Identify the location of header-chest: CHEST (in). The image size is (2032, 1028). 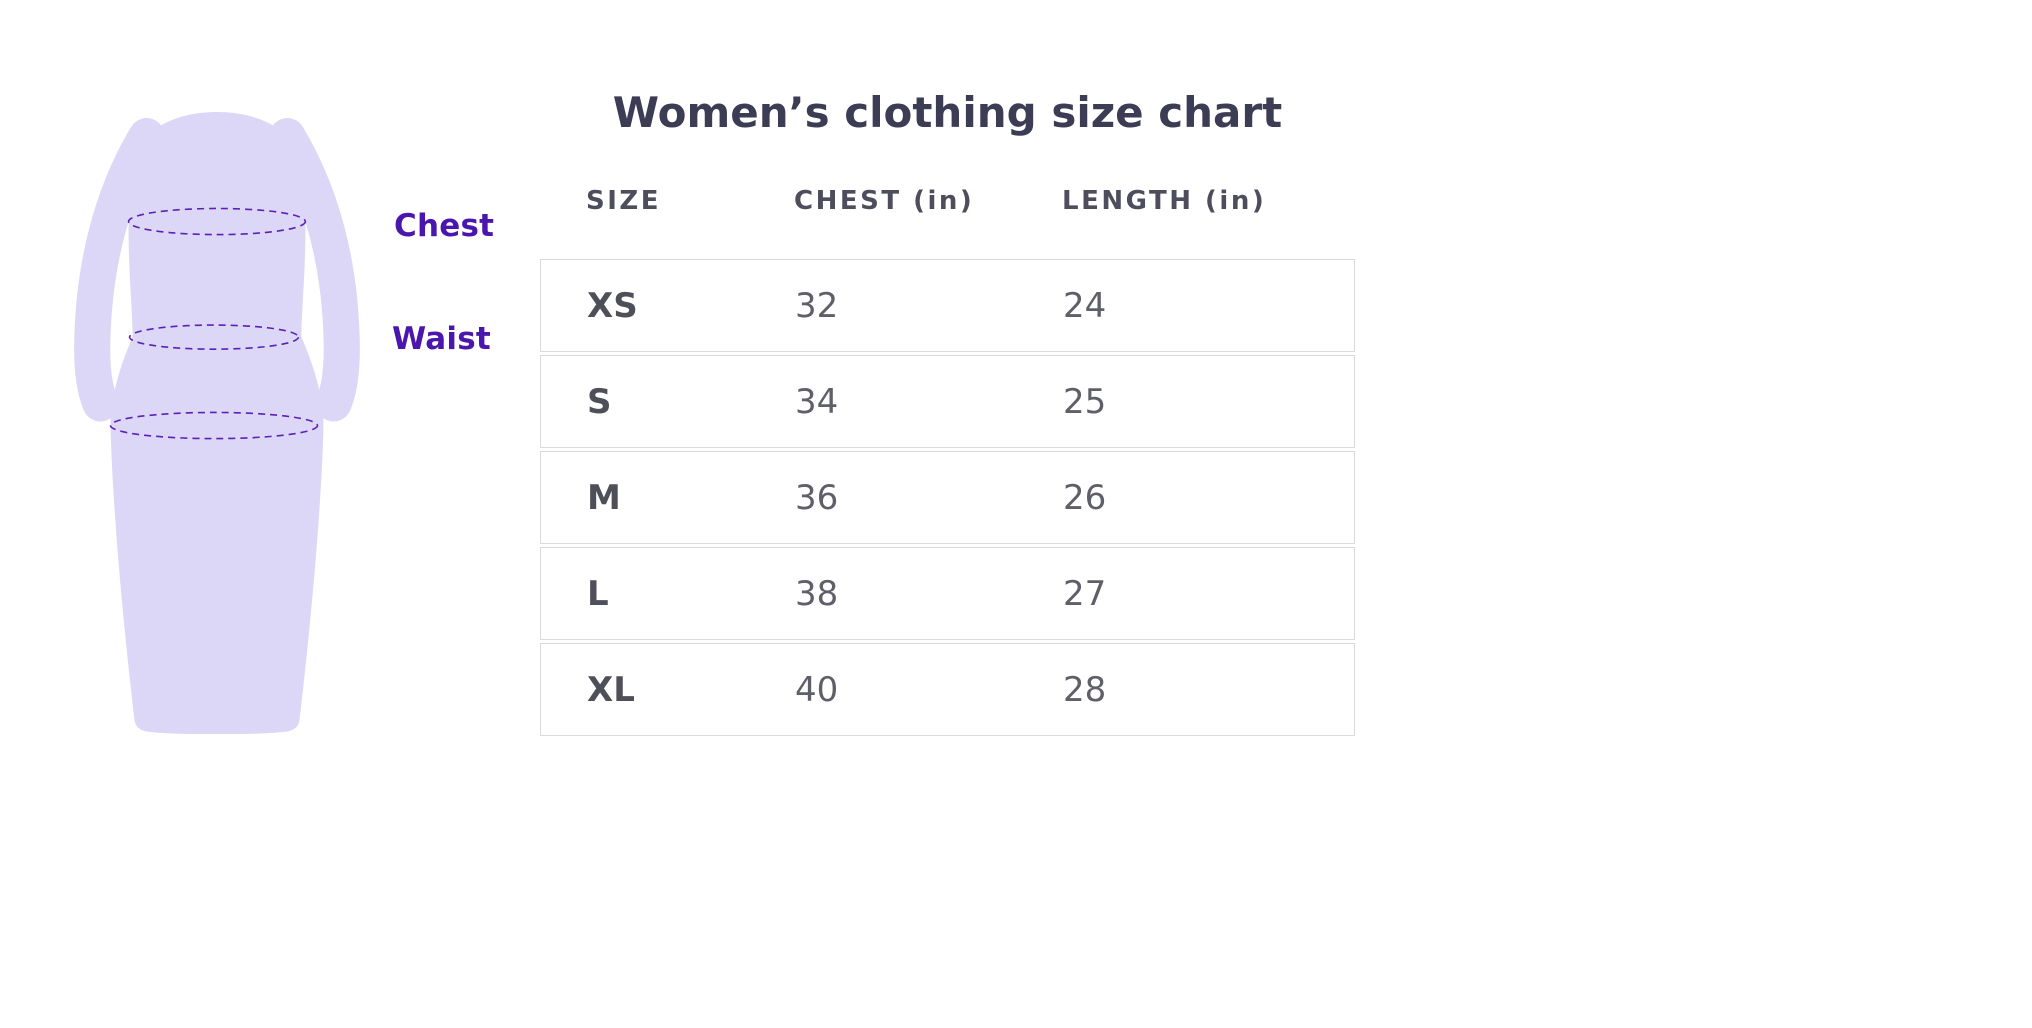
(884, 201).